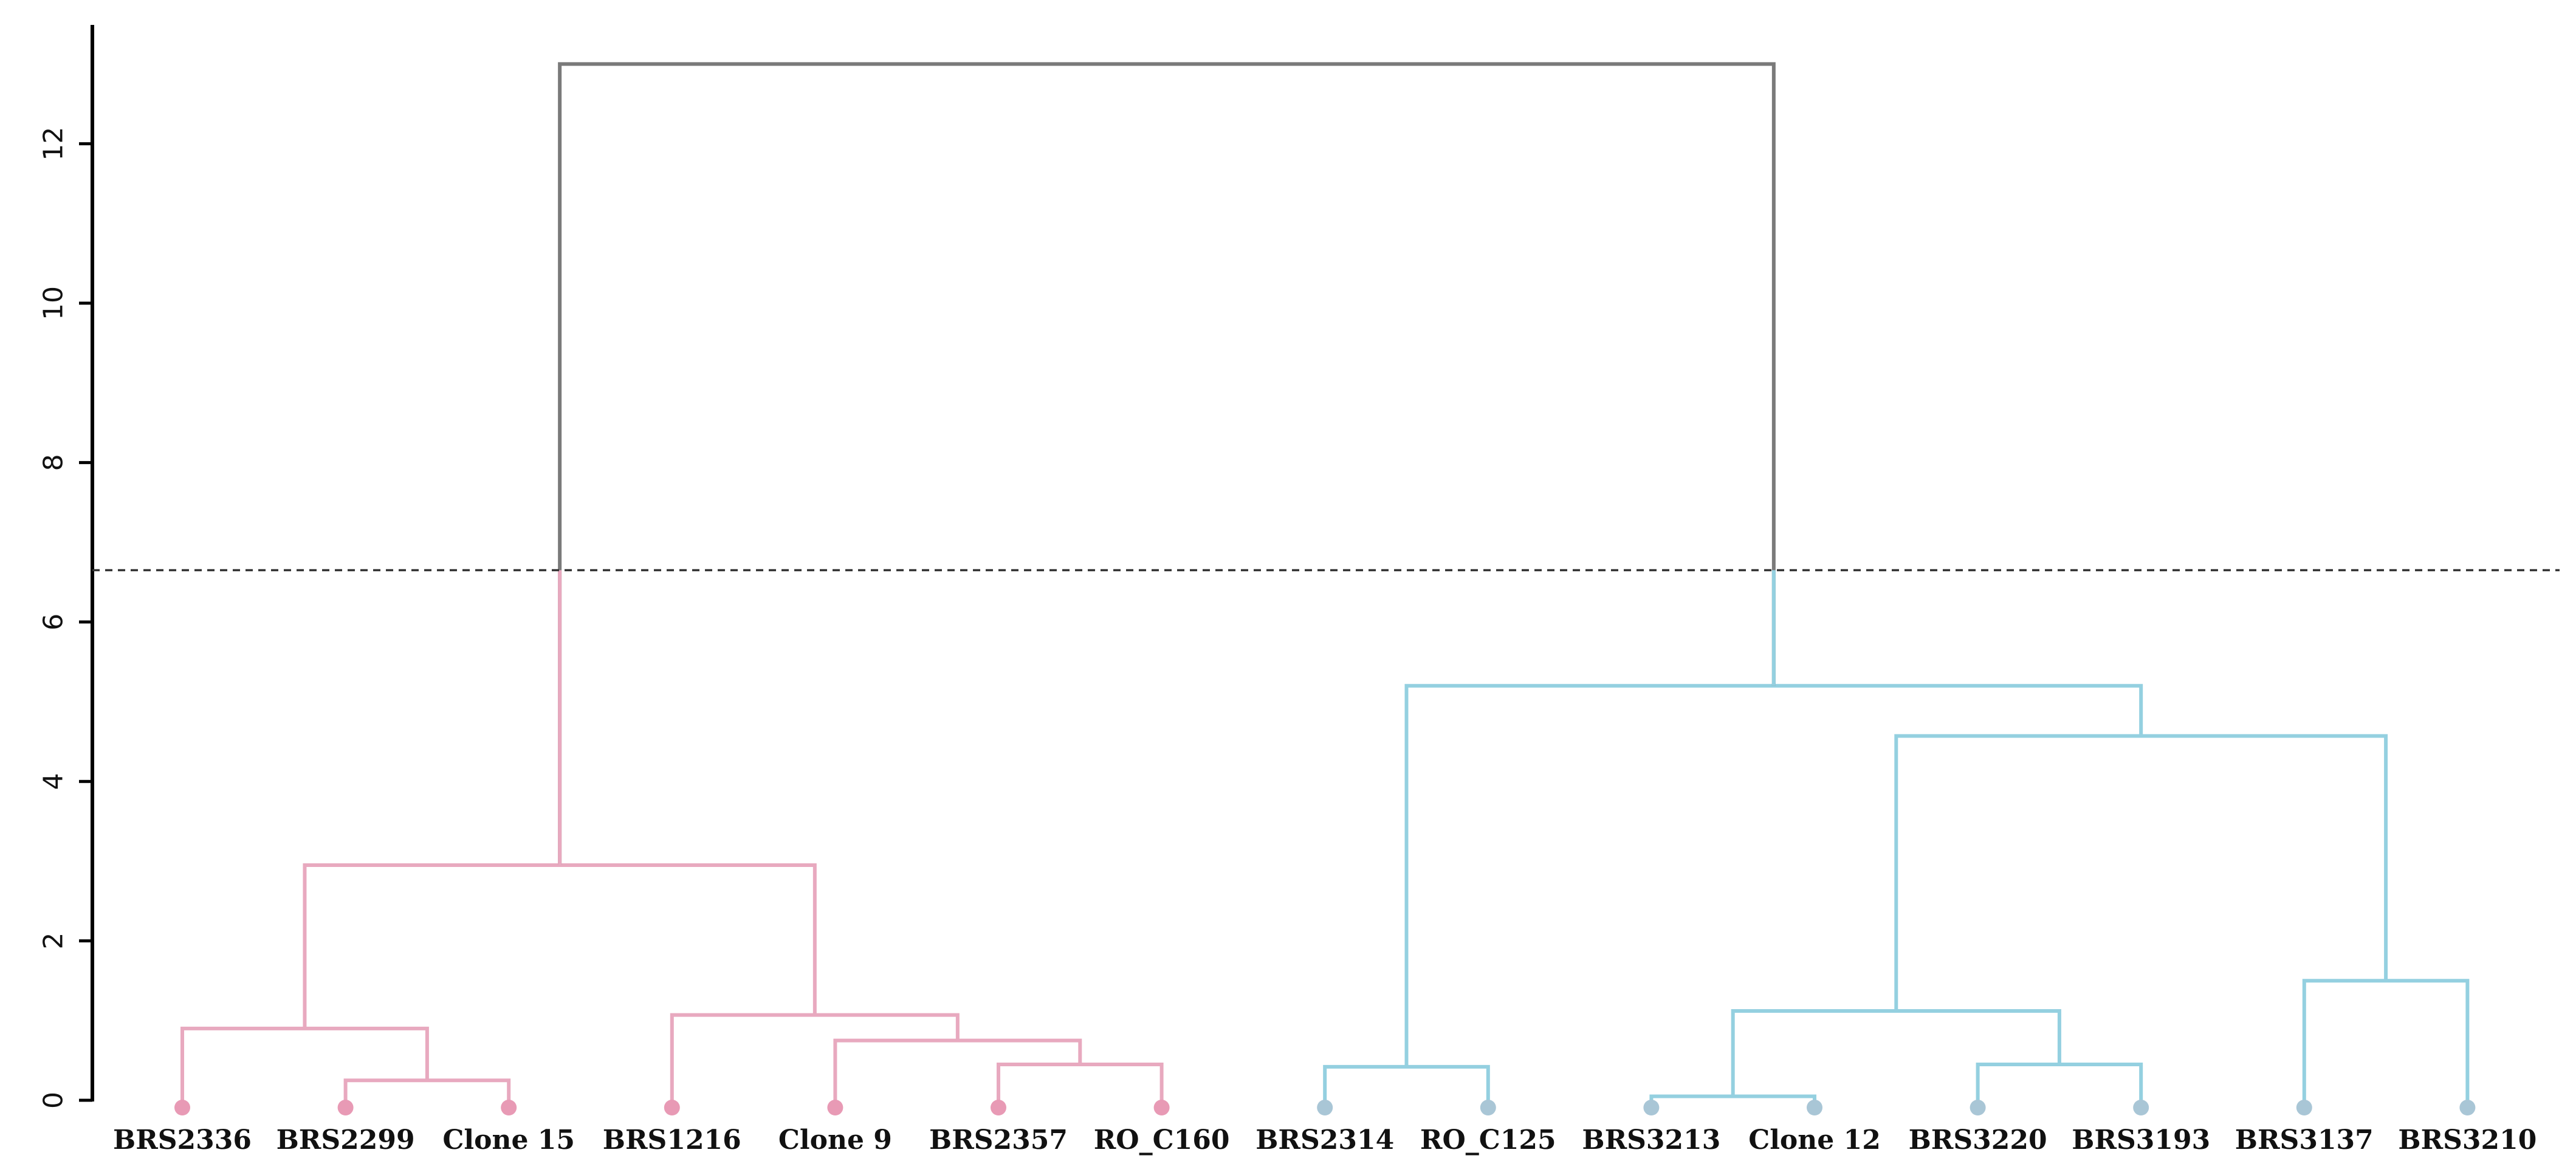 The width and height of the screenshot is (2576, 1175). What do you see at coordinates (53, 1101) in the screenshot?
I see `y-tick-label-0: 0` at bounding box center [53, 1101].